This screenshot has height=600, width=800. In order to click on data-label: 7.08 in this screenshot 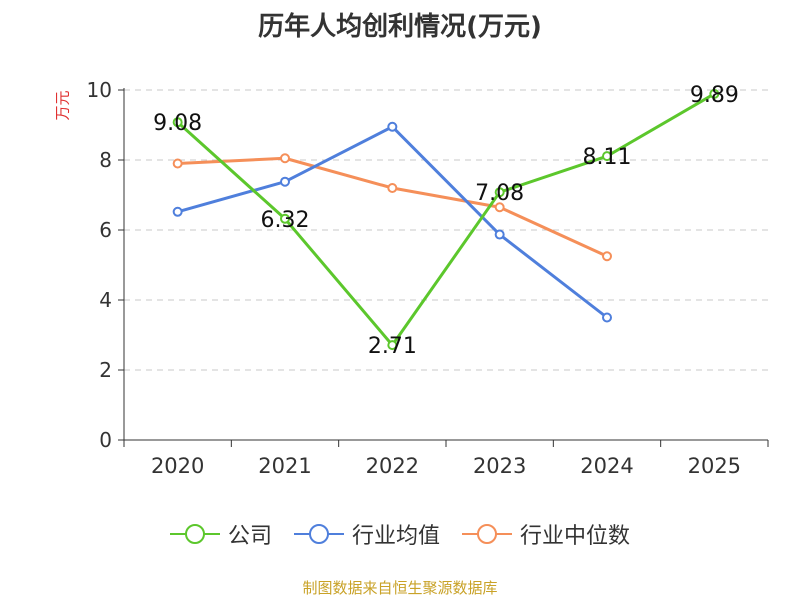, I will do `click(499, 193)`.